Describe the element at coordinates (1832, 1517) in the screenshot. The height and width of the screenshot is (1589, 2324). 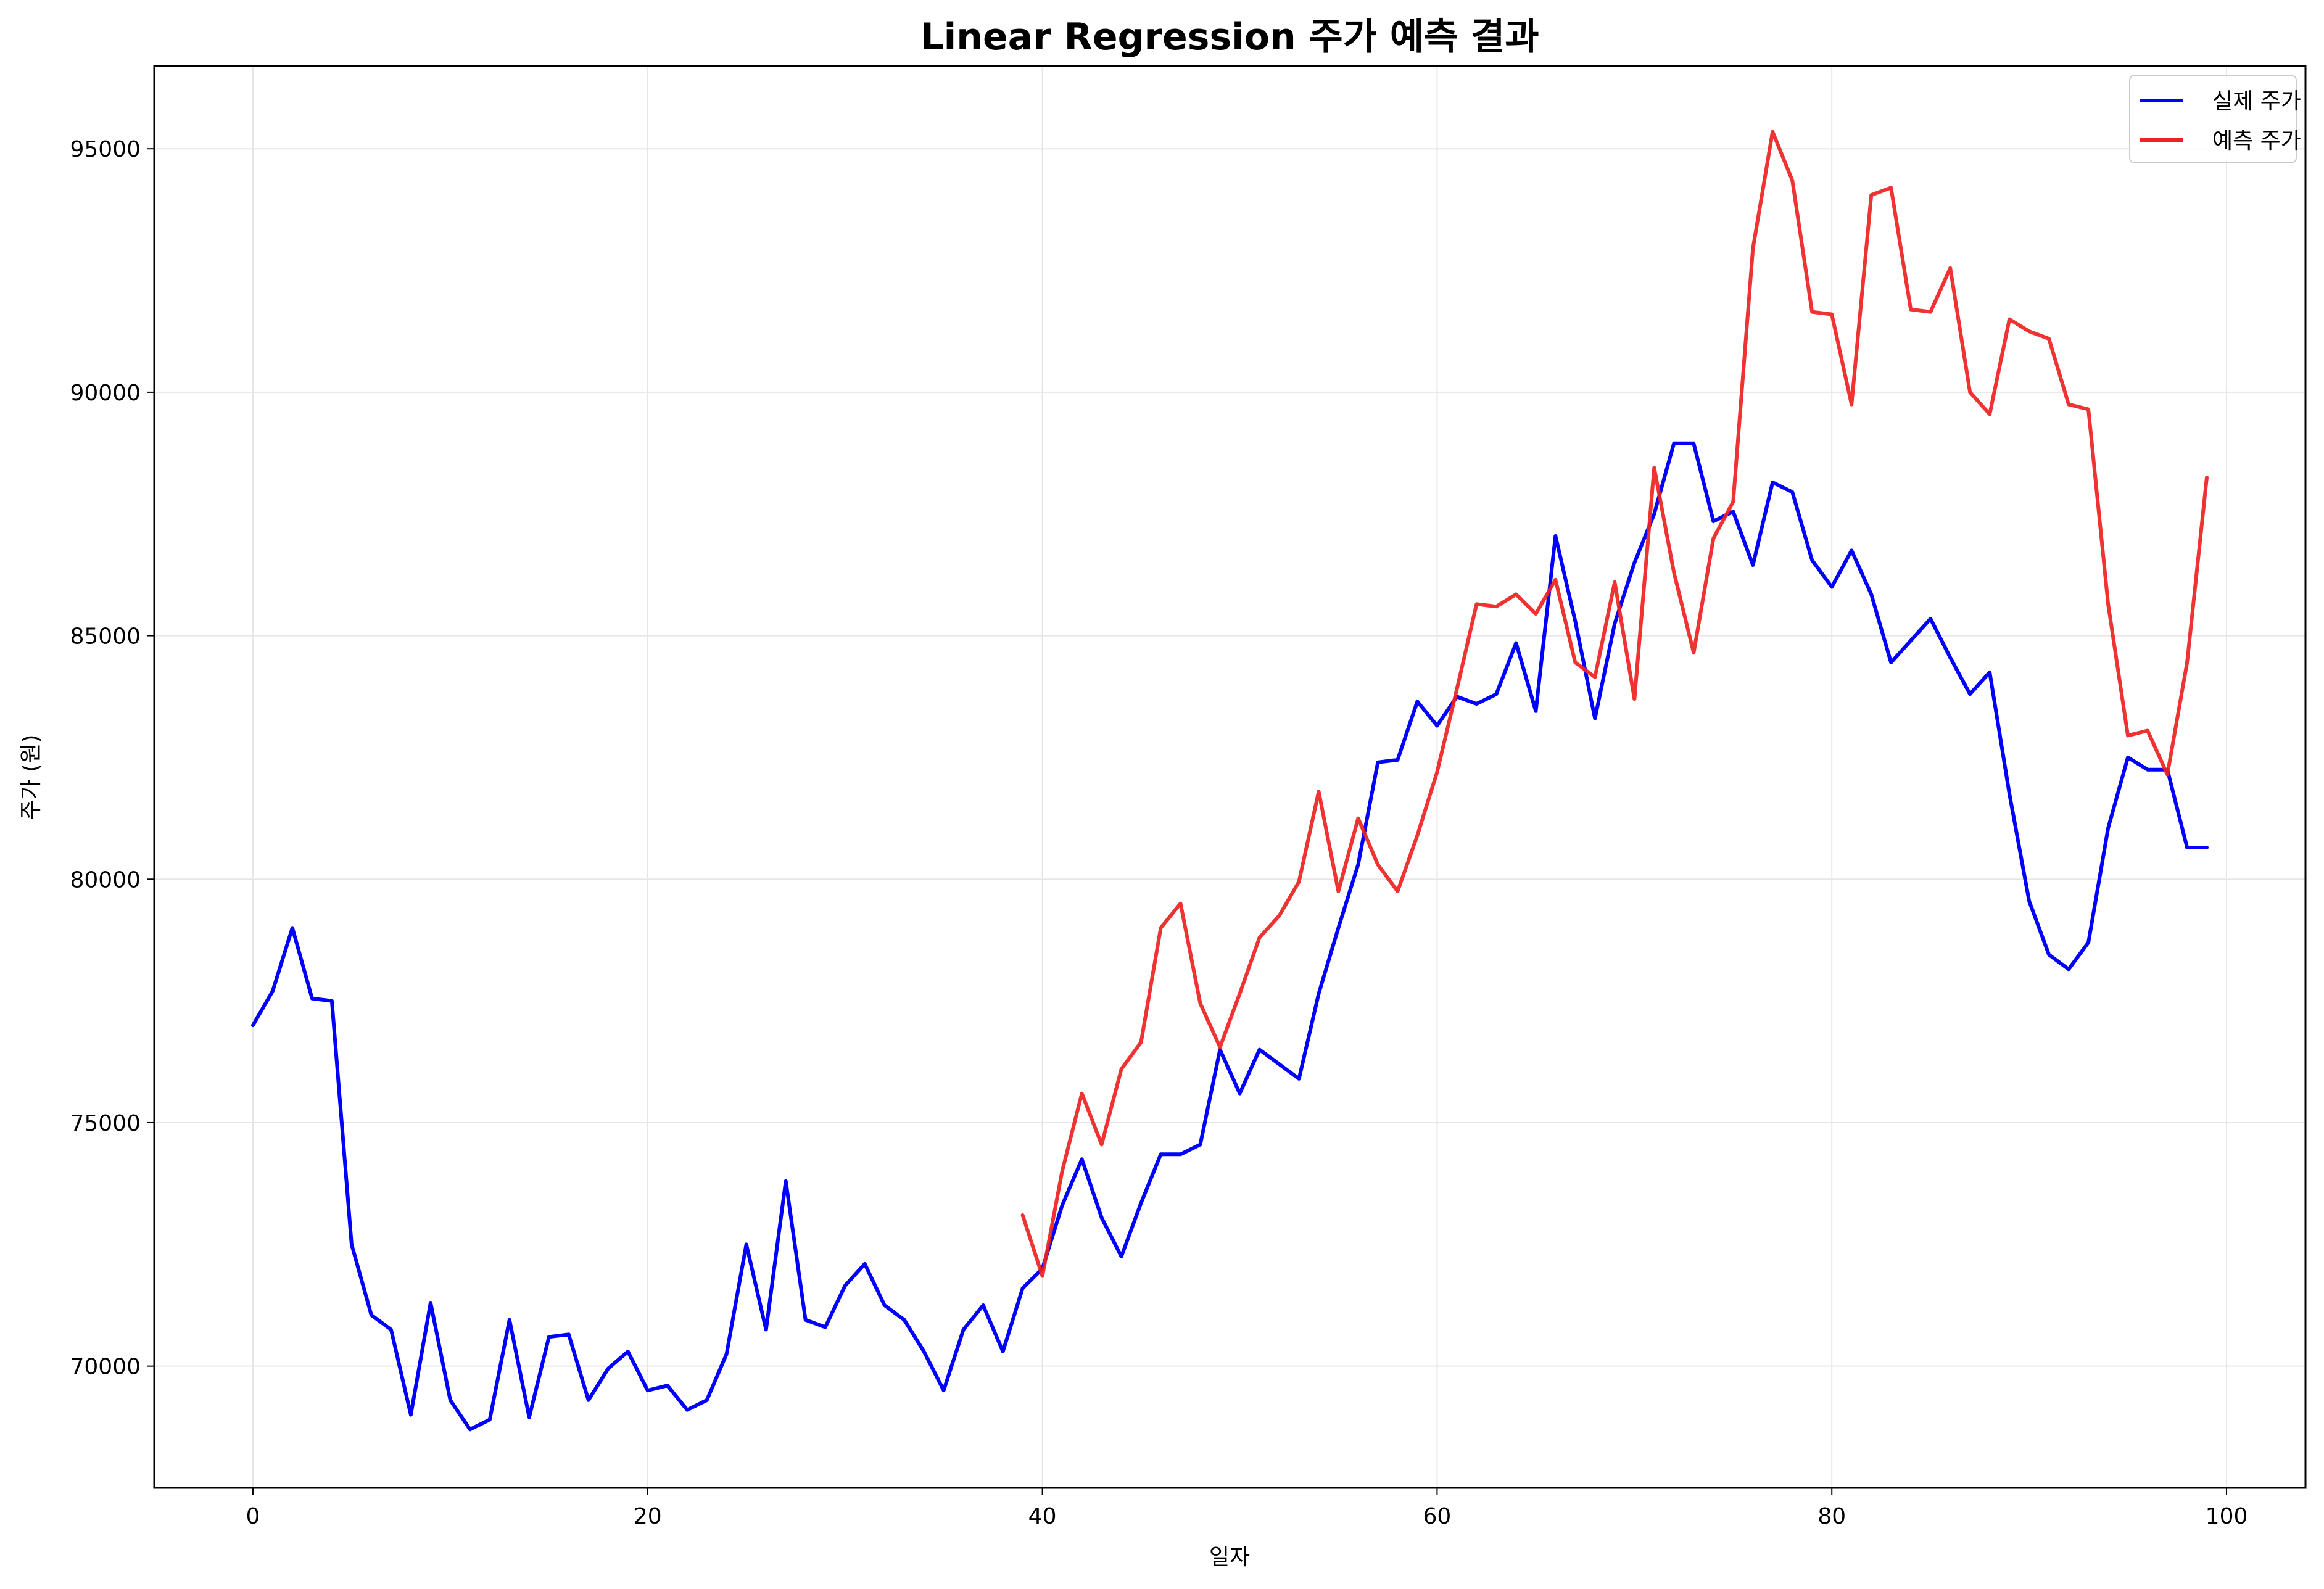
I see `x-tick-label: 80` at that location.